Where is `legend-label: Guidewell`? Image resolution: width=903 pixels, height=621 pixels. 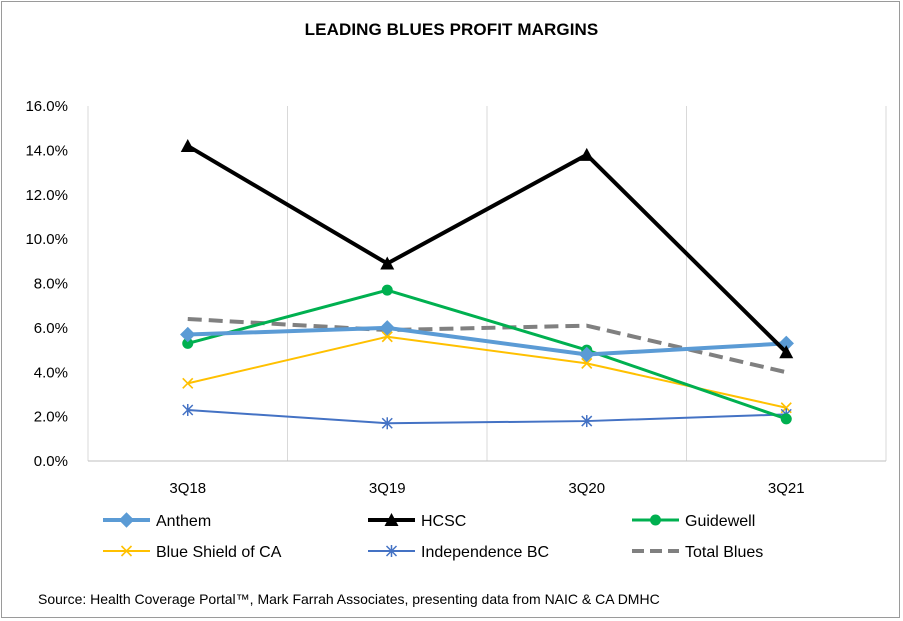 legend-label: Guidewell is located at coordinates (720, 521).